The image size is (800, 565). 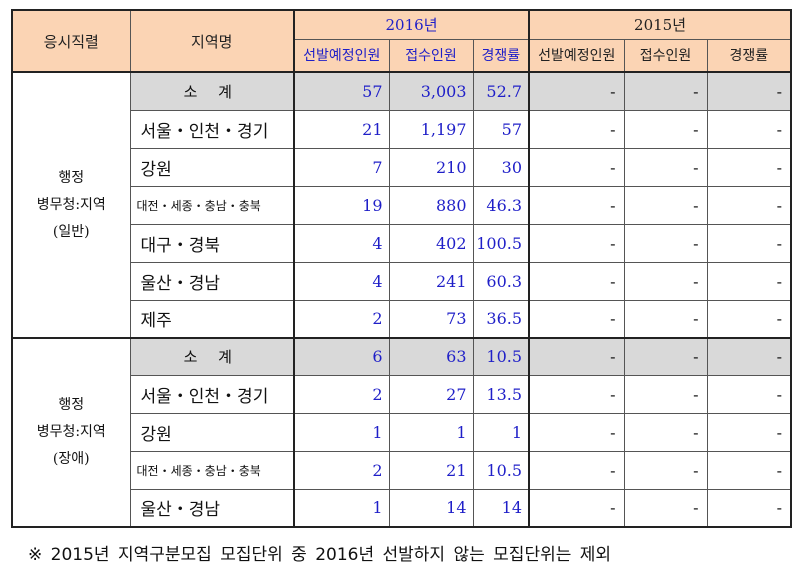 What do you see at coordinates (71, 41) in the screenshot?
I see `header-job: 응시직렬` at bounding box center [71, 41].